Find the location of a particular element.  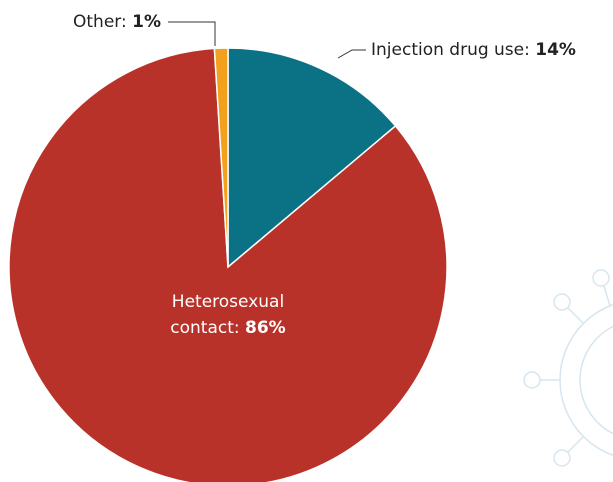

leader-lines is located at coordinates (267, 40).